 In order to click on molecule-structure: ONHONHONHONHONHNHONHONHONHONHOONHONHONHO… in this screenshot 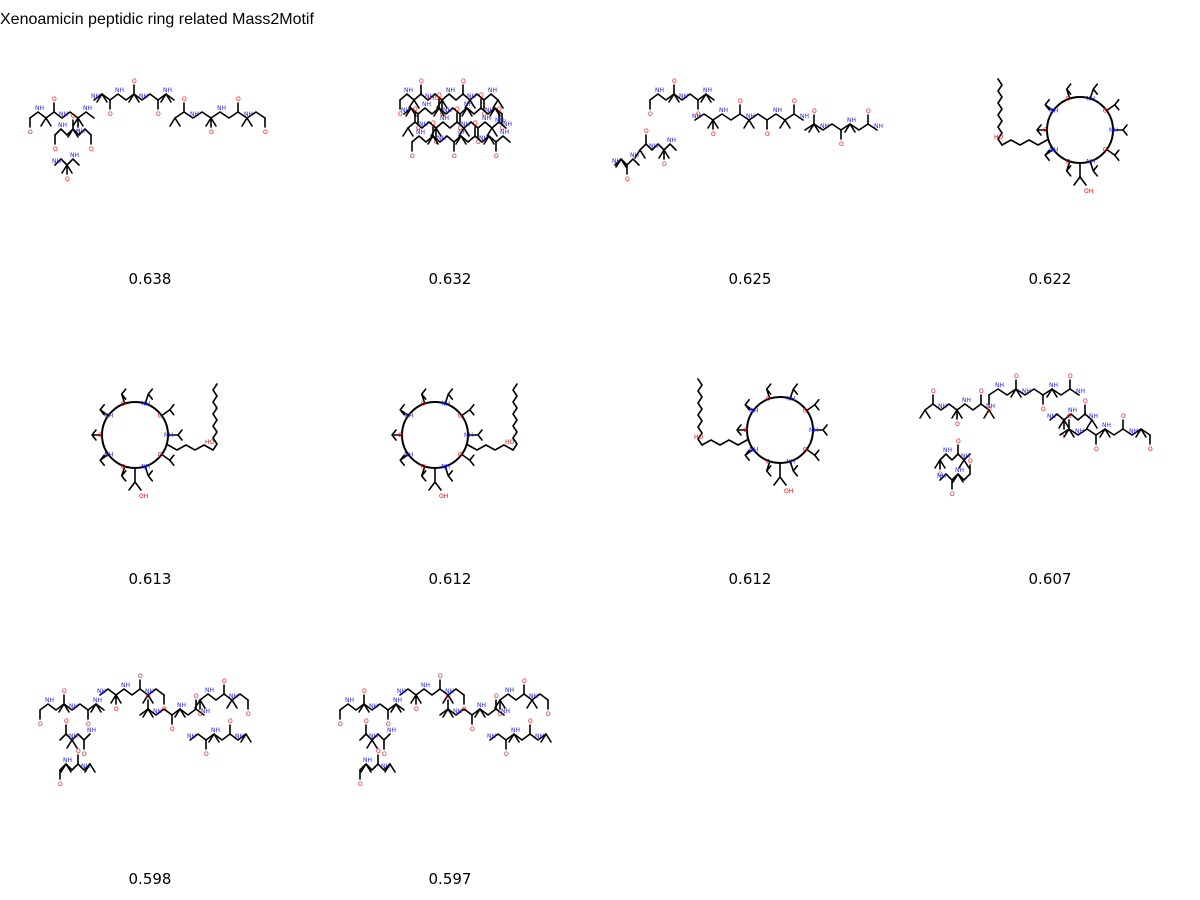, I will do `click(455, 119)`.